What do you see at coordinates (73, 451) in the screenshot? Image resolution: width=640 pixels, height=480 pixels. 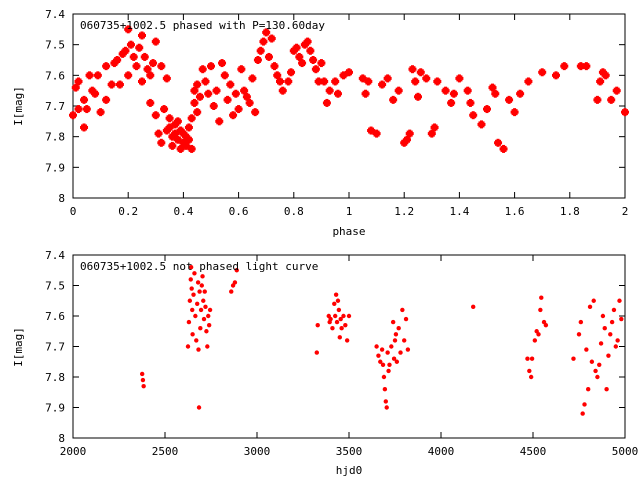 I see `x-tick-label: 2000` at bounding box center [73, 451].